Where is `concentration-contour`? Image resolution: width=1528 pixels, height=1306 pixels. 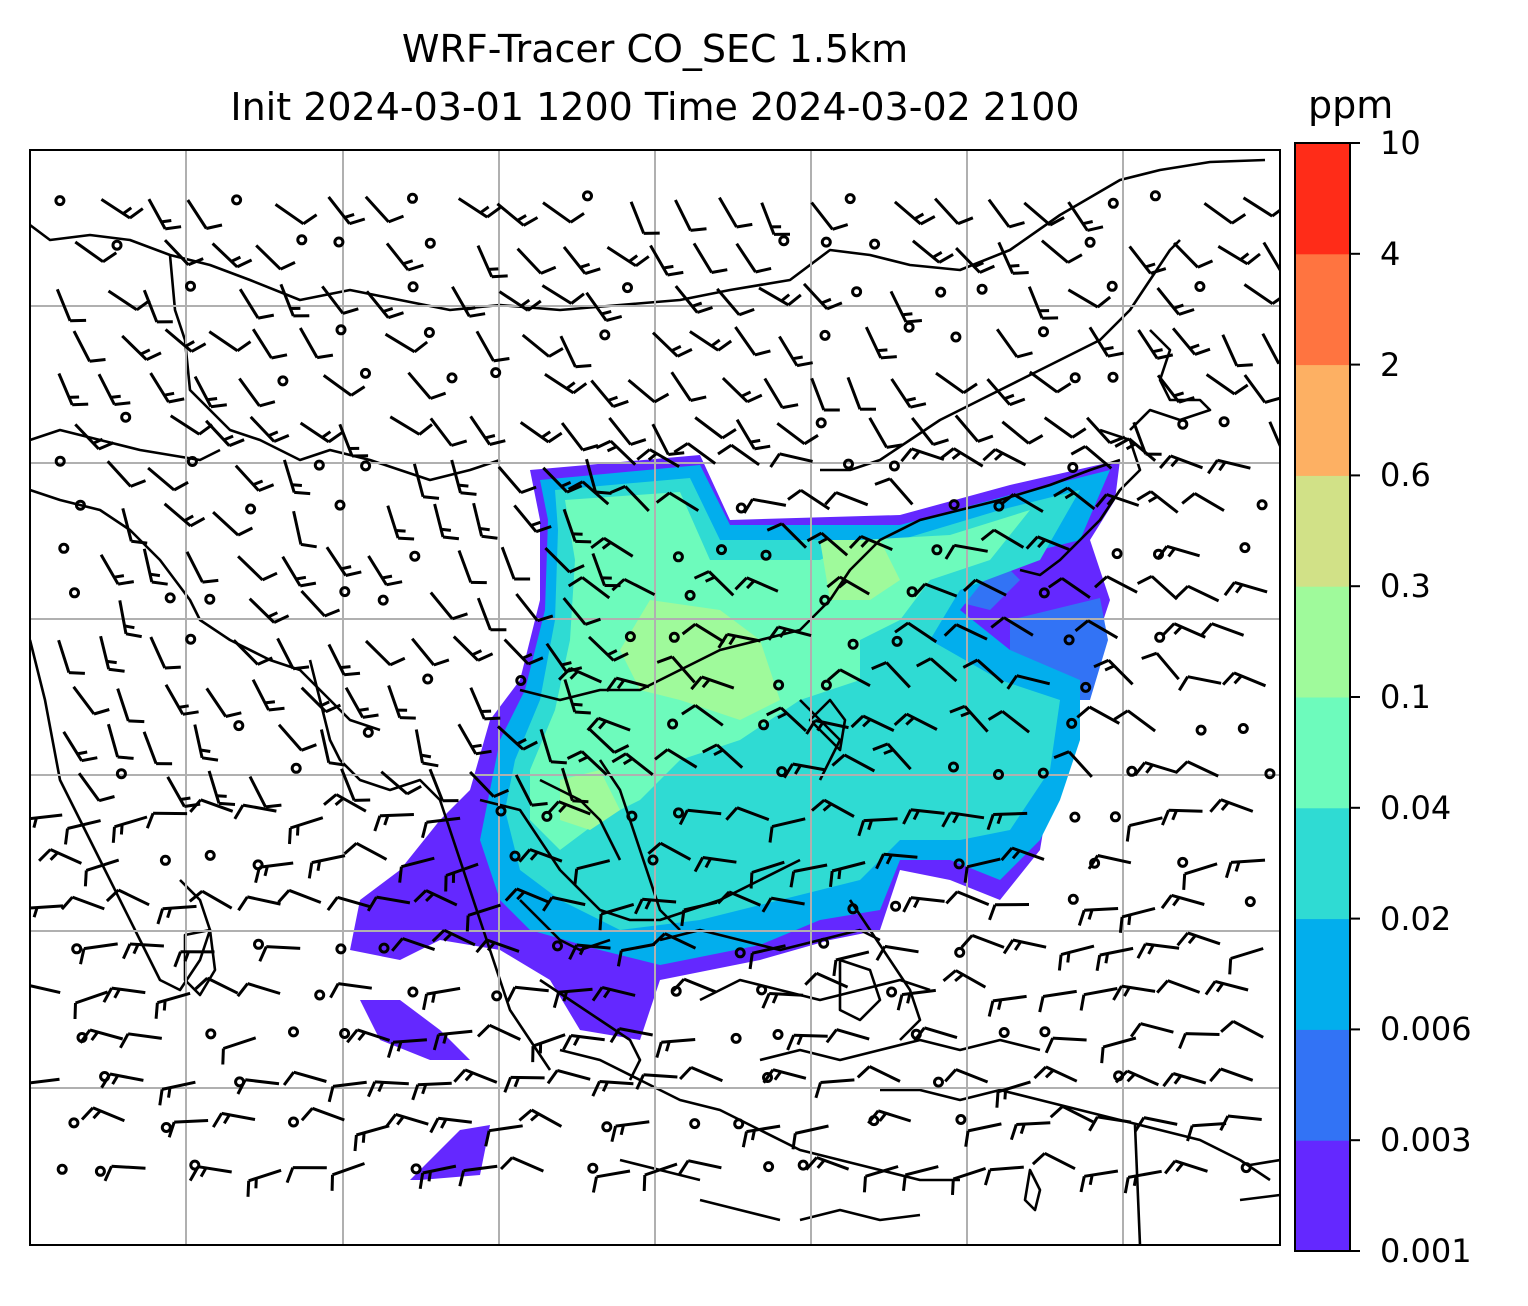
concentration-contour is located at coordinates (450, 1152).